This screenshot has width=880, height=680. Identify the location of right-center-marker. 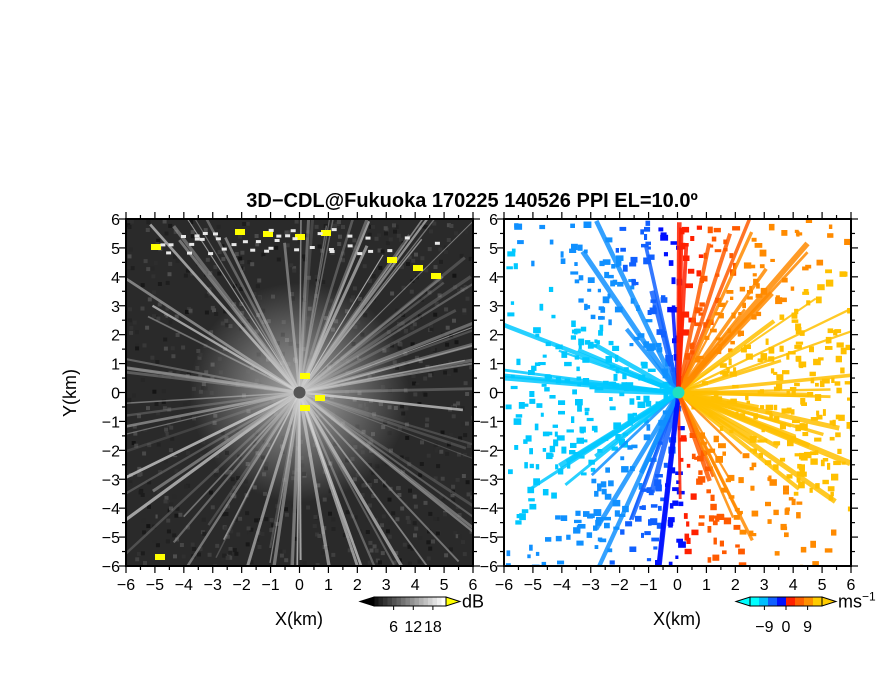
(678, 392).